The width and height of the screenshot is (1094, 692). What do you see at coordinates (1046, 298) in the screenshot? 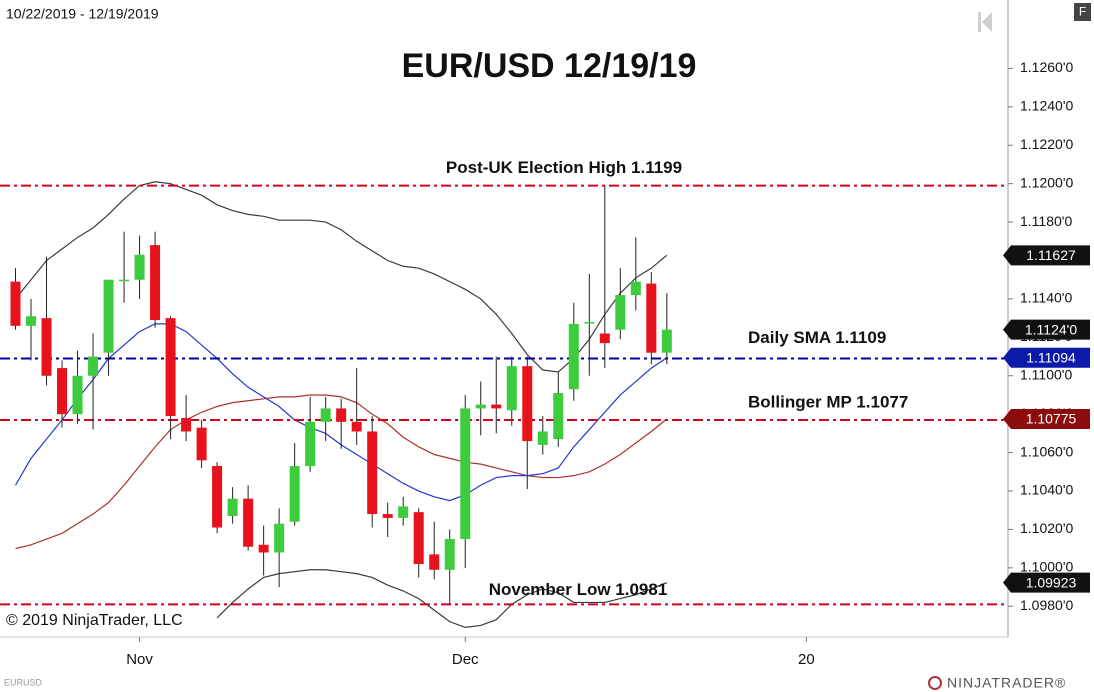
I see `y-tick-label: 1.1140'0` at bounding box center [1046, 298].